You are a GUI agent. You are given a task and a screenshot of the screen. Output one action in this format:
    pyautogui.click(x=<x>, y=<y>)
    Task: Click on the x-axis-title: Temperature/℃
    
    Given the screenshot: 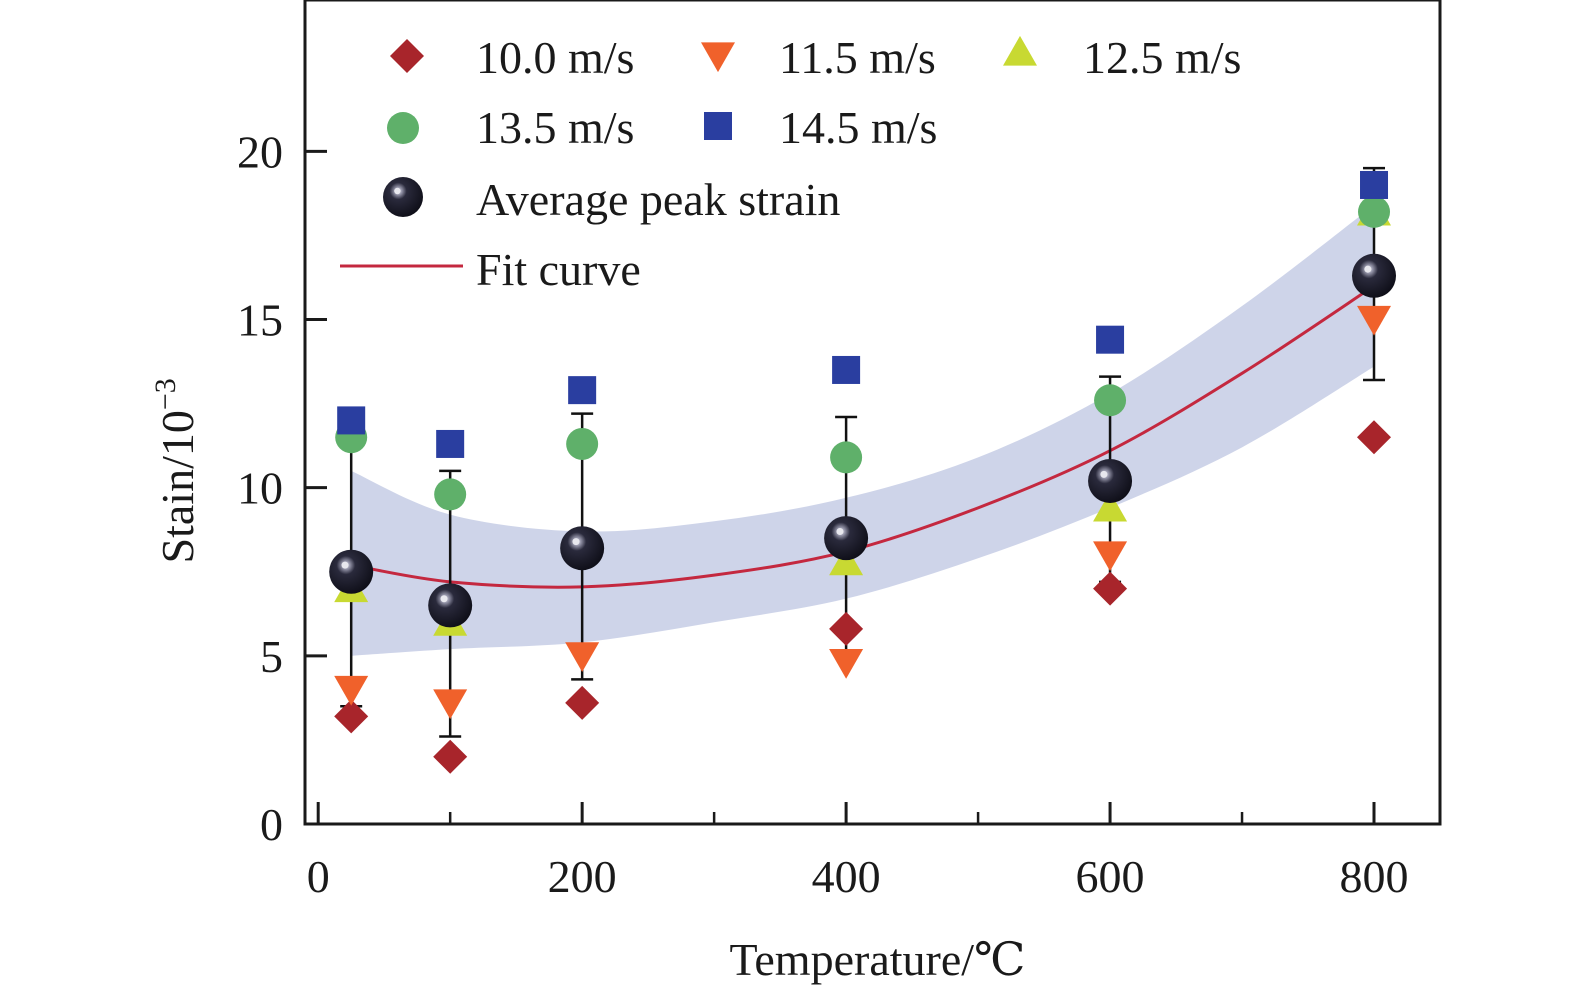 What is the action you would take?
    pyautogui.click(x=878, y=959)
    